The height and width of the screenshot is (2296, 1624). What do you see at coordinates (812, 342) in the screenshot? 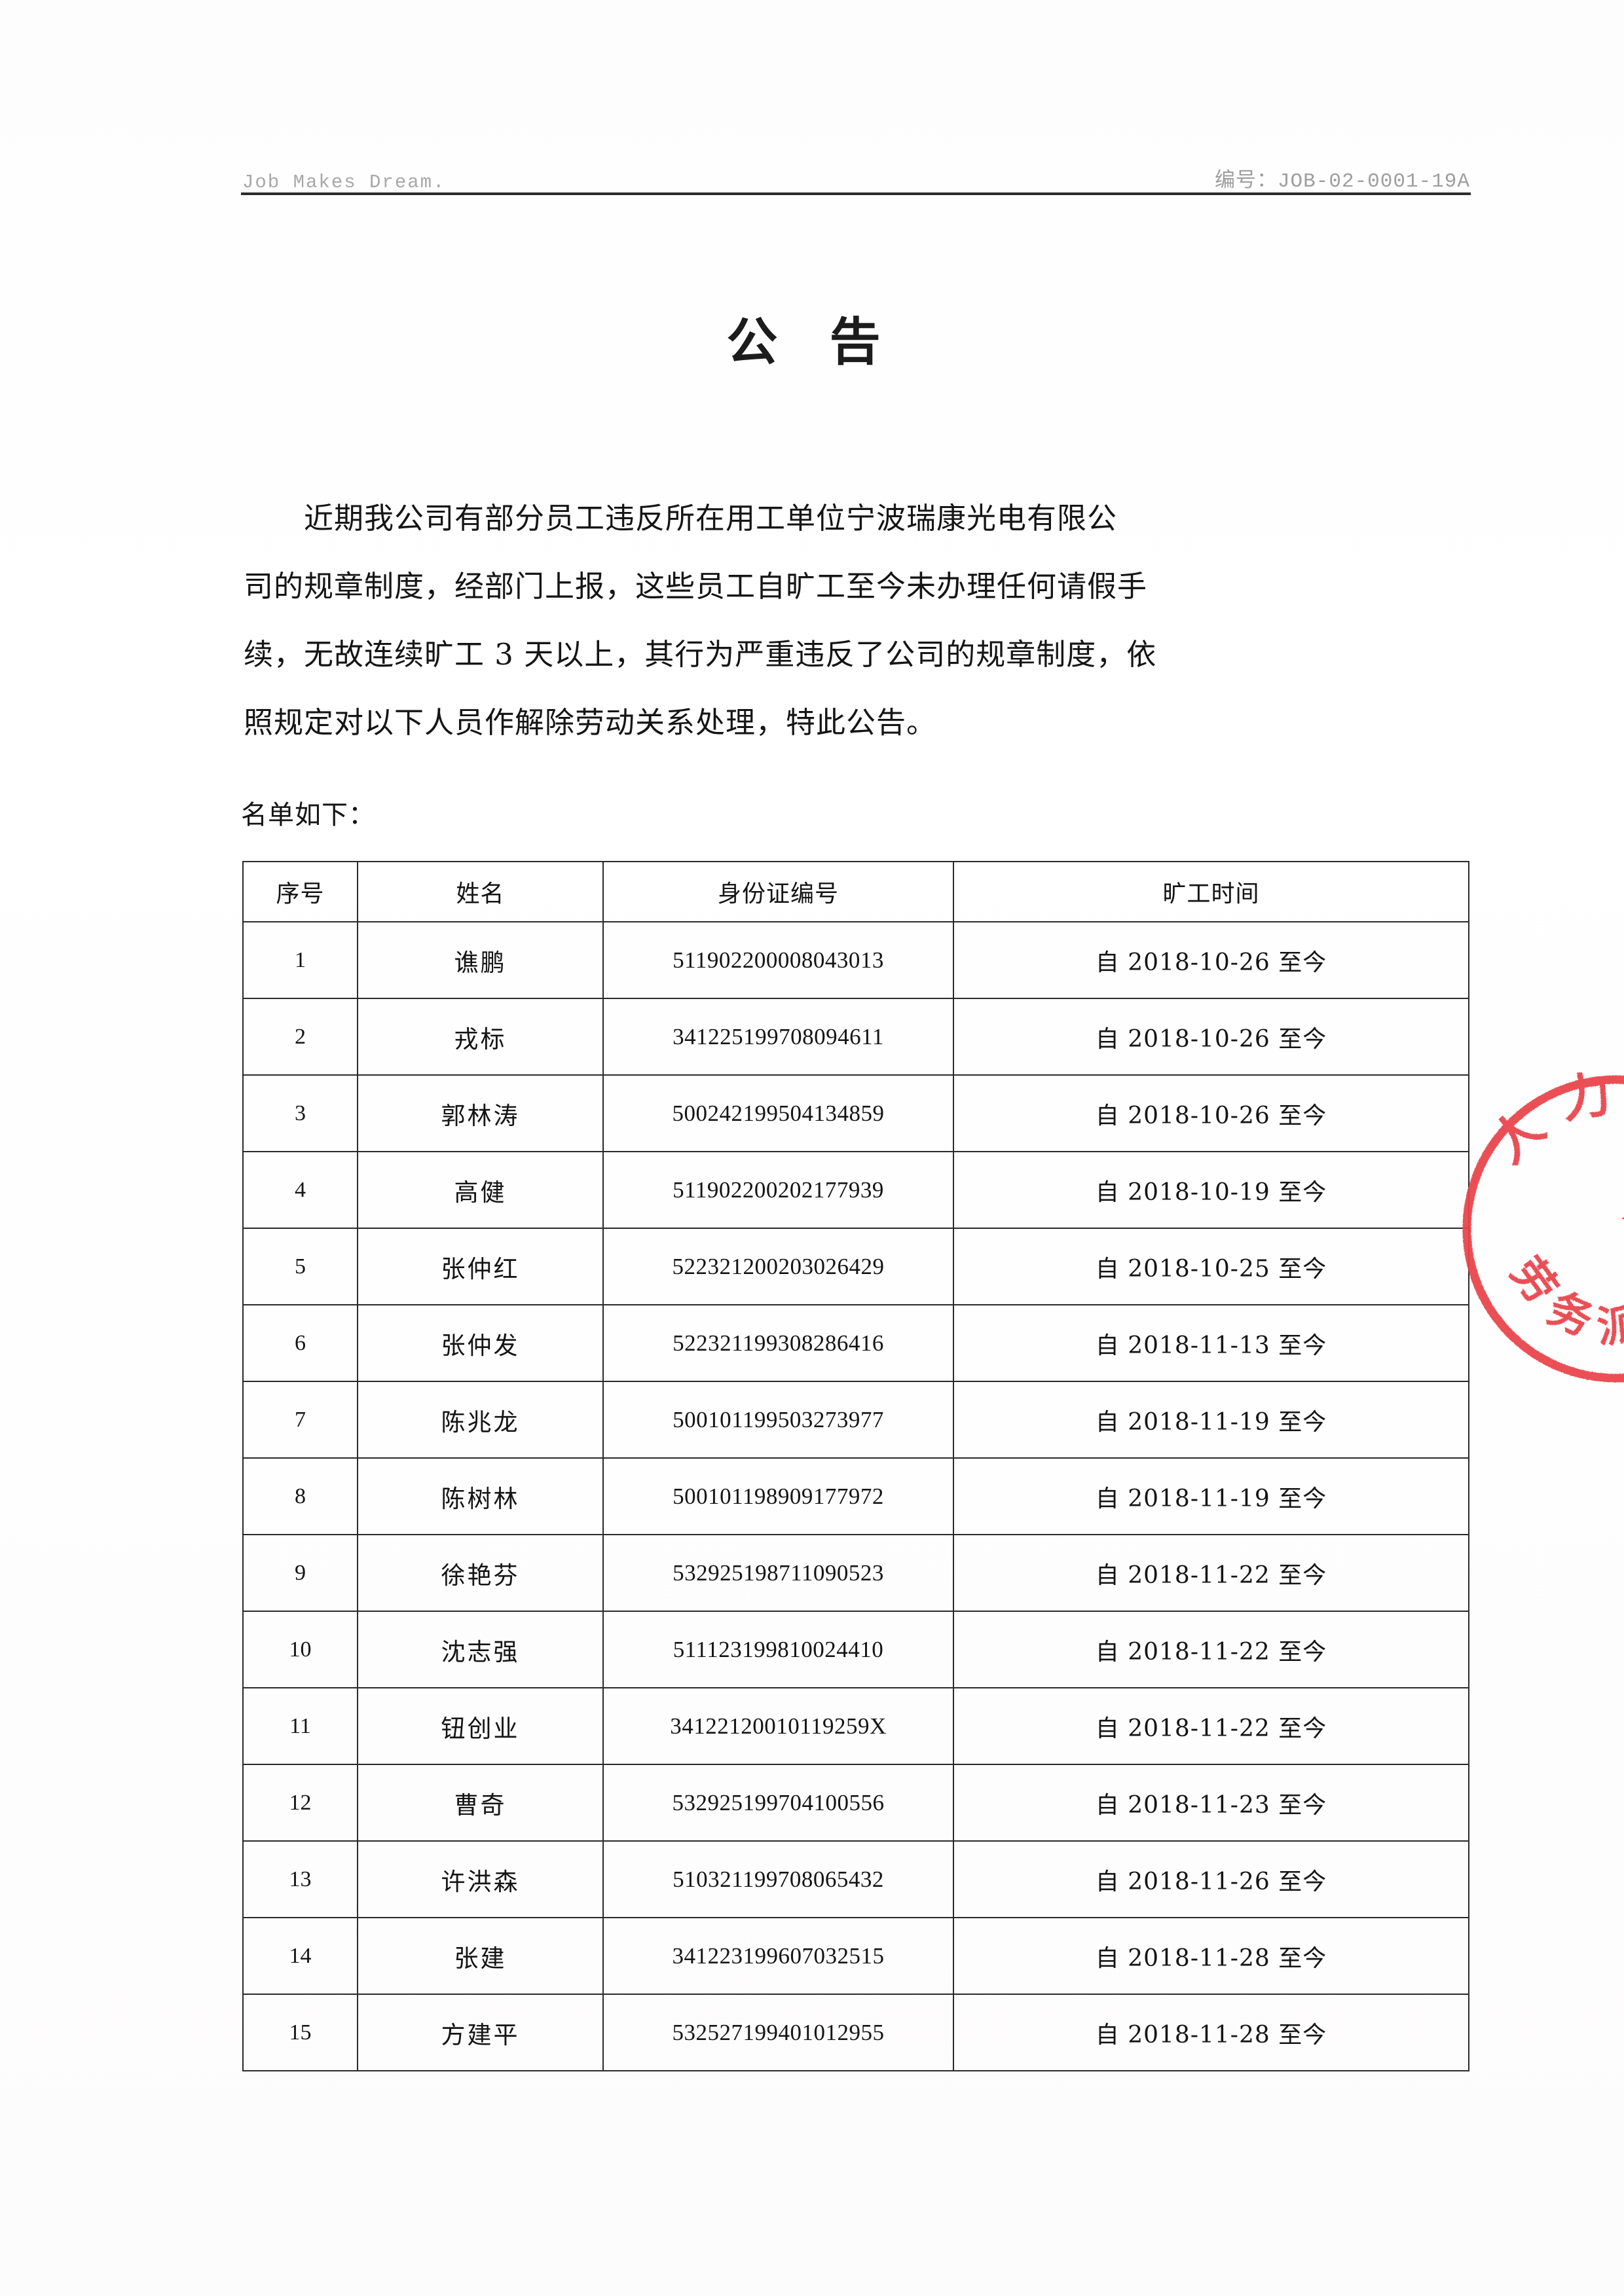
I see `page-title: 公 告` at bounding box center [812, 342].